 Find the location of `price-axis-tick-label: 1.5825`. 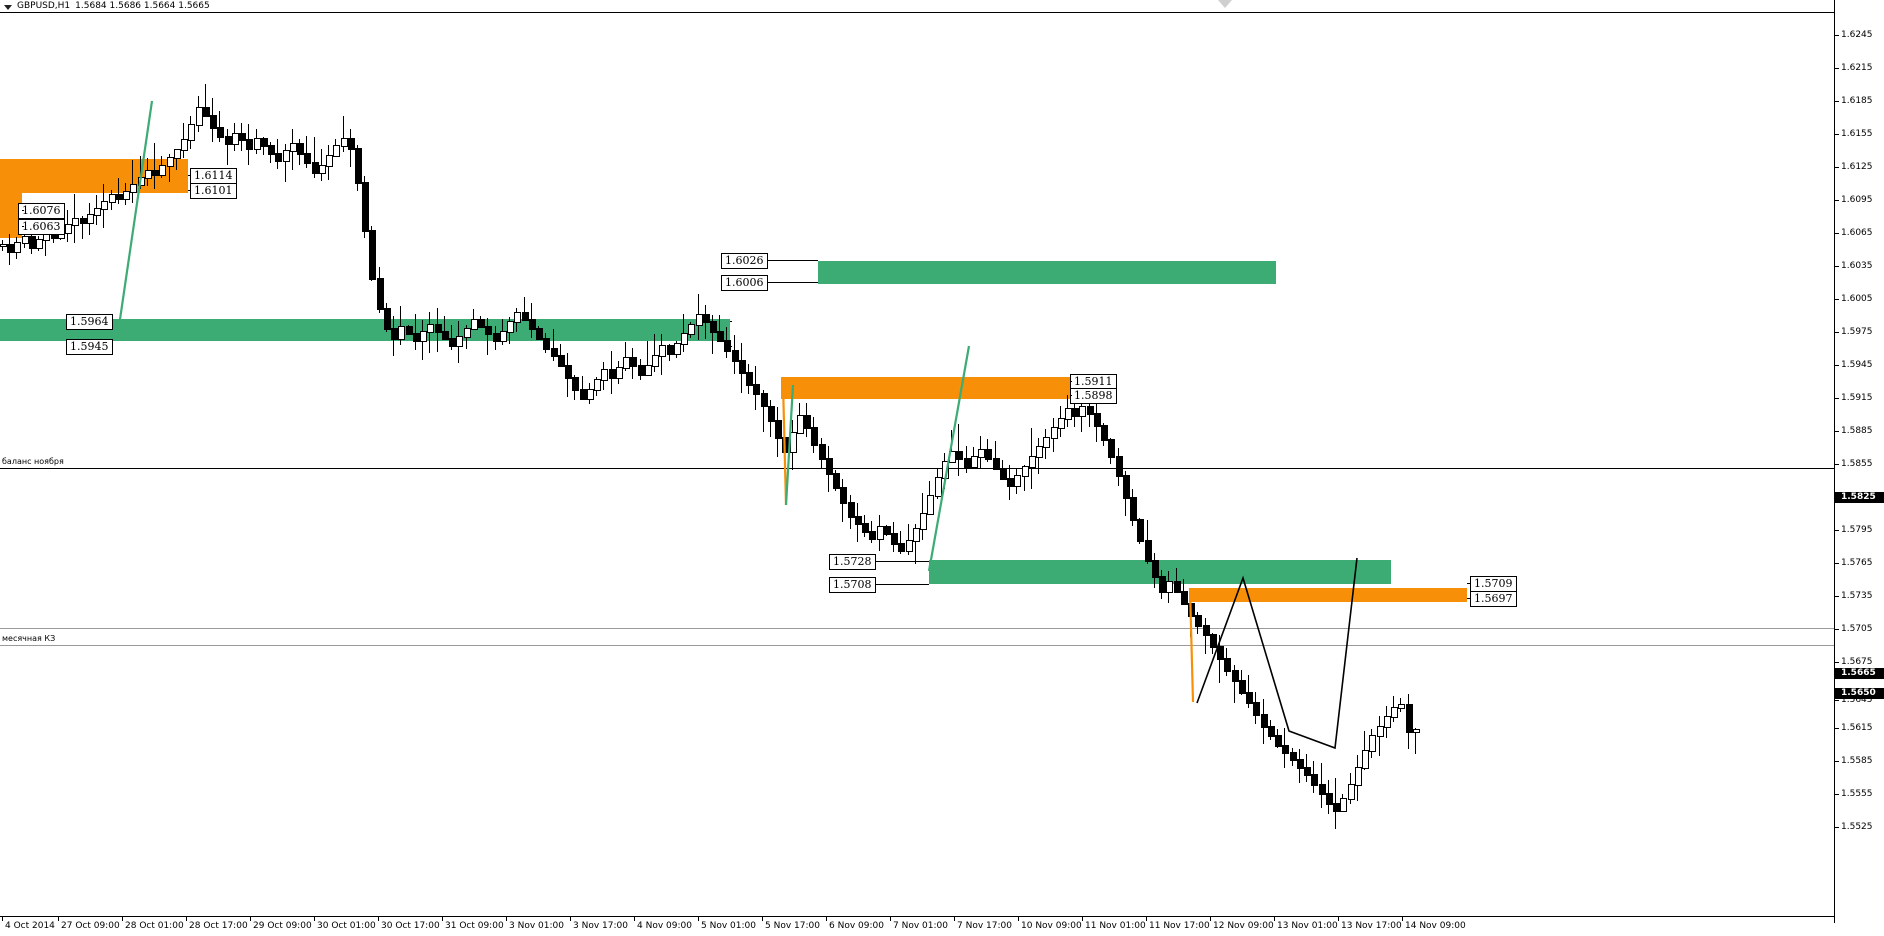

price-axis-tick-label: 1.5825 is located at coordinates (1858, 497).